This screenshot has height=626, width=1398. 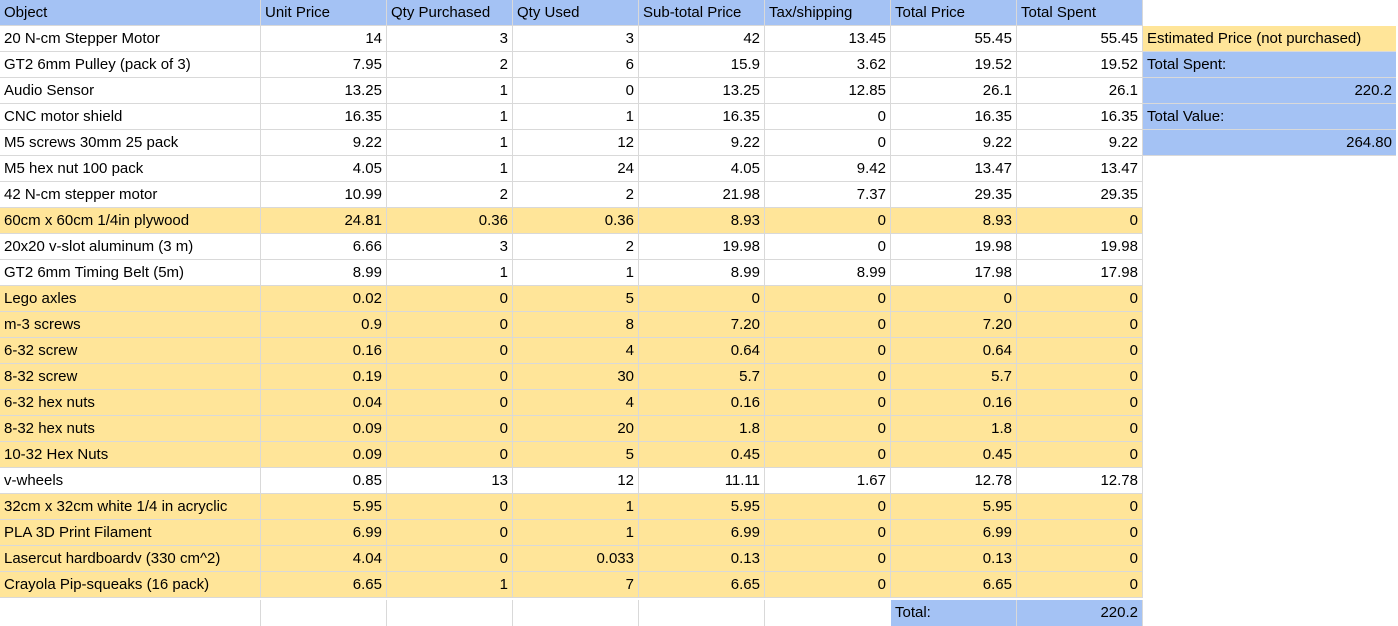 I want to click on cell-total-spent: 9.22, so click(x=1080, y=143).